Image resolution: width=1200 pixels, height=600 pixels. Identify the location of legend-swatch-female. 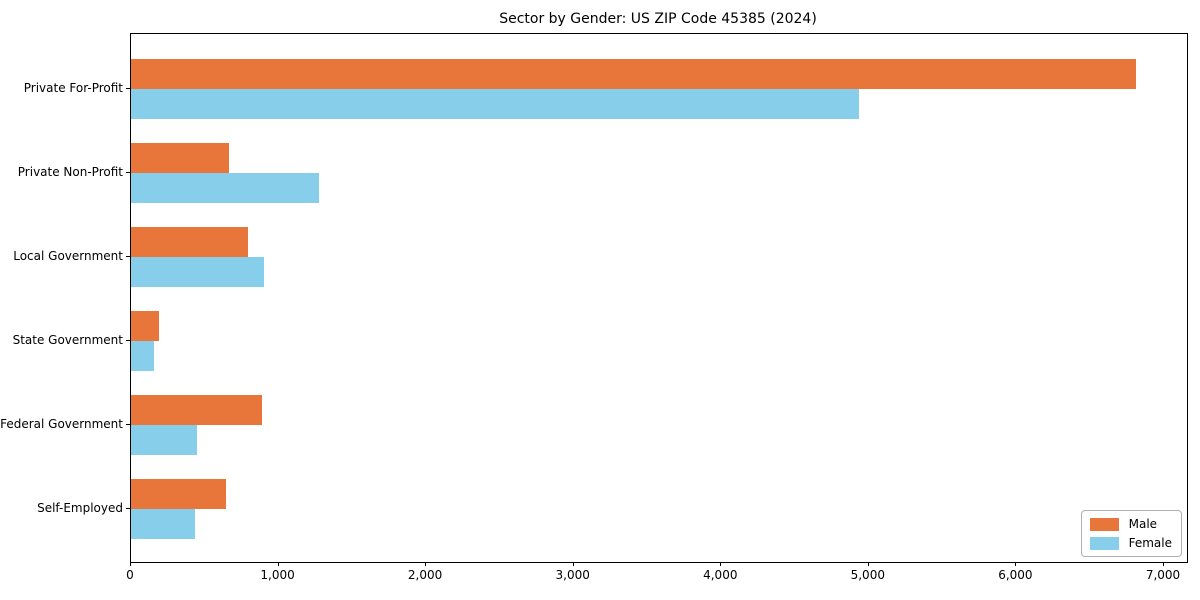
(1104, 543).